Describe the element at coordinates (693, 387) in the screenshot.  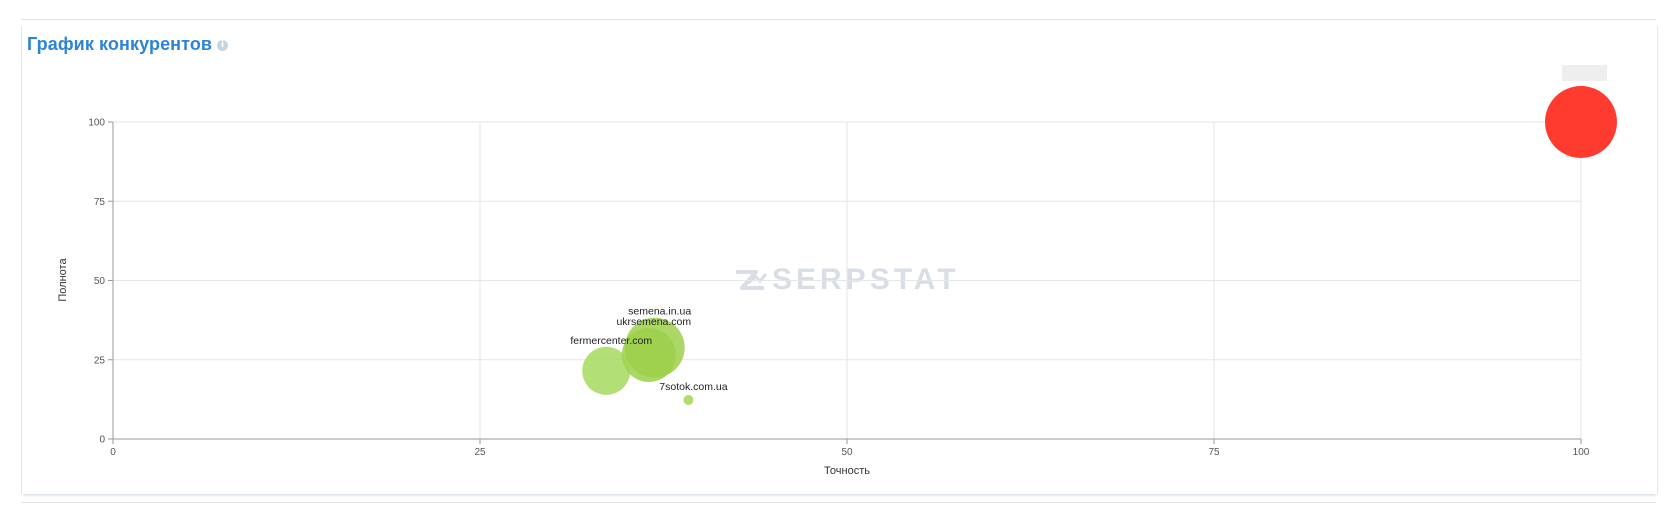
I see `bubble-label: 7sotok.com.ua` at that location.